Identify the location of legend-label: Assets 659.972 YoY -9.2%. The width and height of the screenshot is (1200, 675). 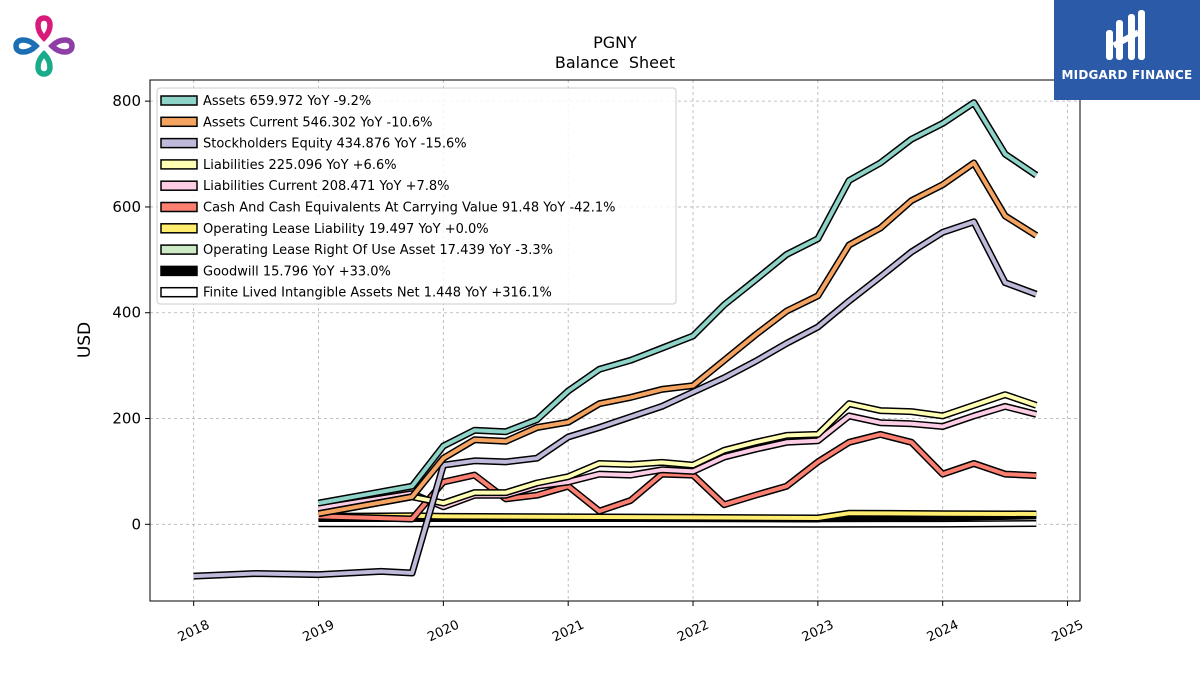
(287, 101).